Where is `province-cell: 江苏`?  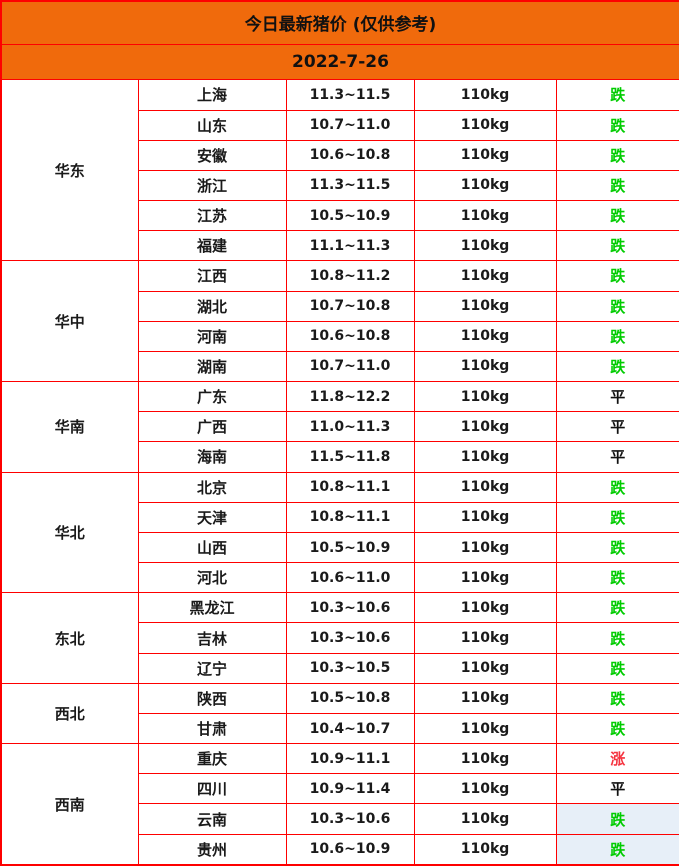 province-cell: 江苏 is located at coordinates (212, 216).